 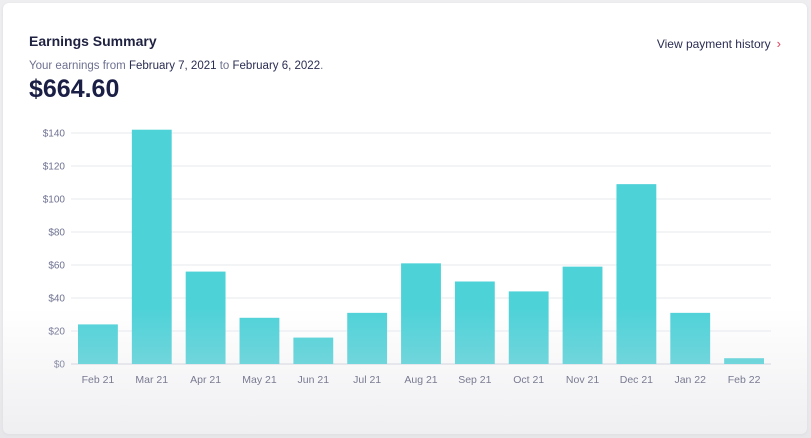 I want to click on x-tick-label: Apr 21, so click(x=205, y=380).